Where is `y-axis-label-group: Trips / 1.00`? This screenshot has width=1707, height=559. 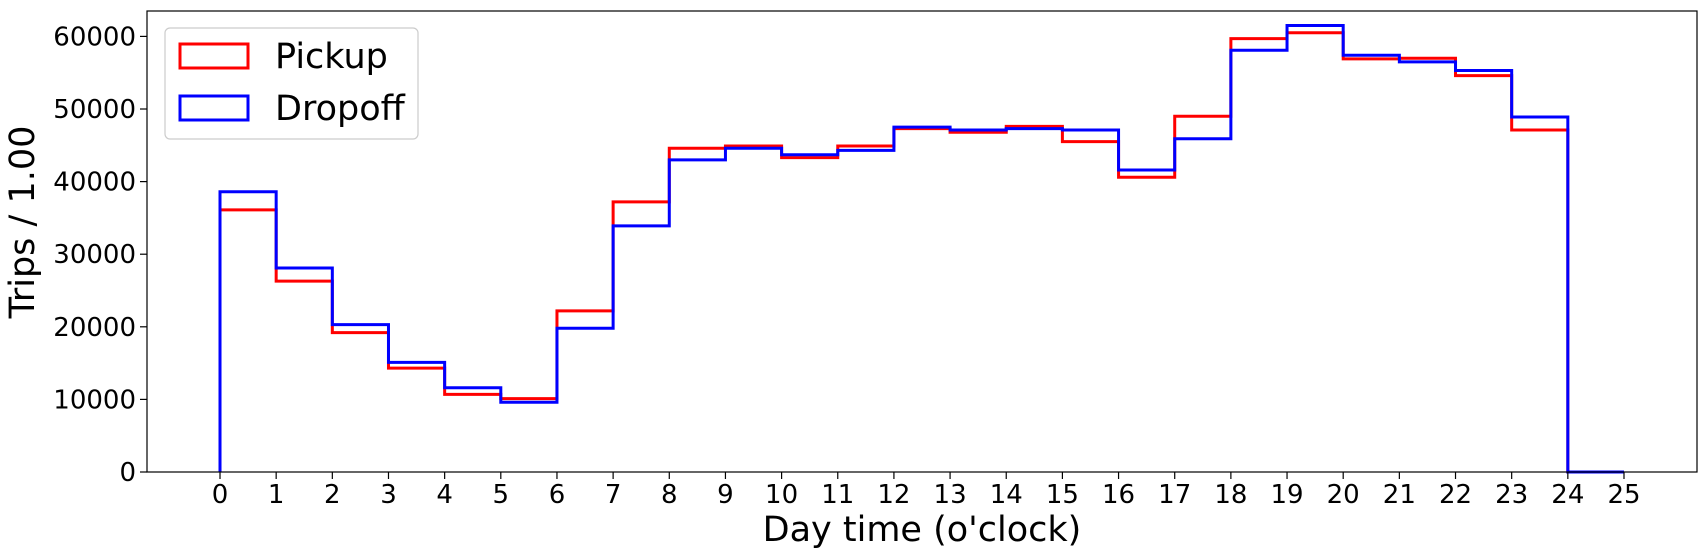 y-axis-label-group: Trips / 1.00 is located at coordinates (23, 223).